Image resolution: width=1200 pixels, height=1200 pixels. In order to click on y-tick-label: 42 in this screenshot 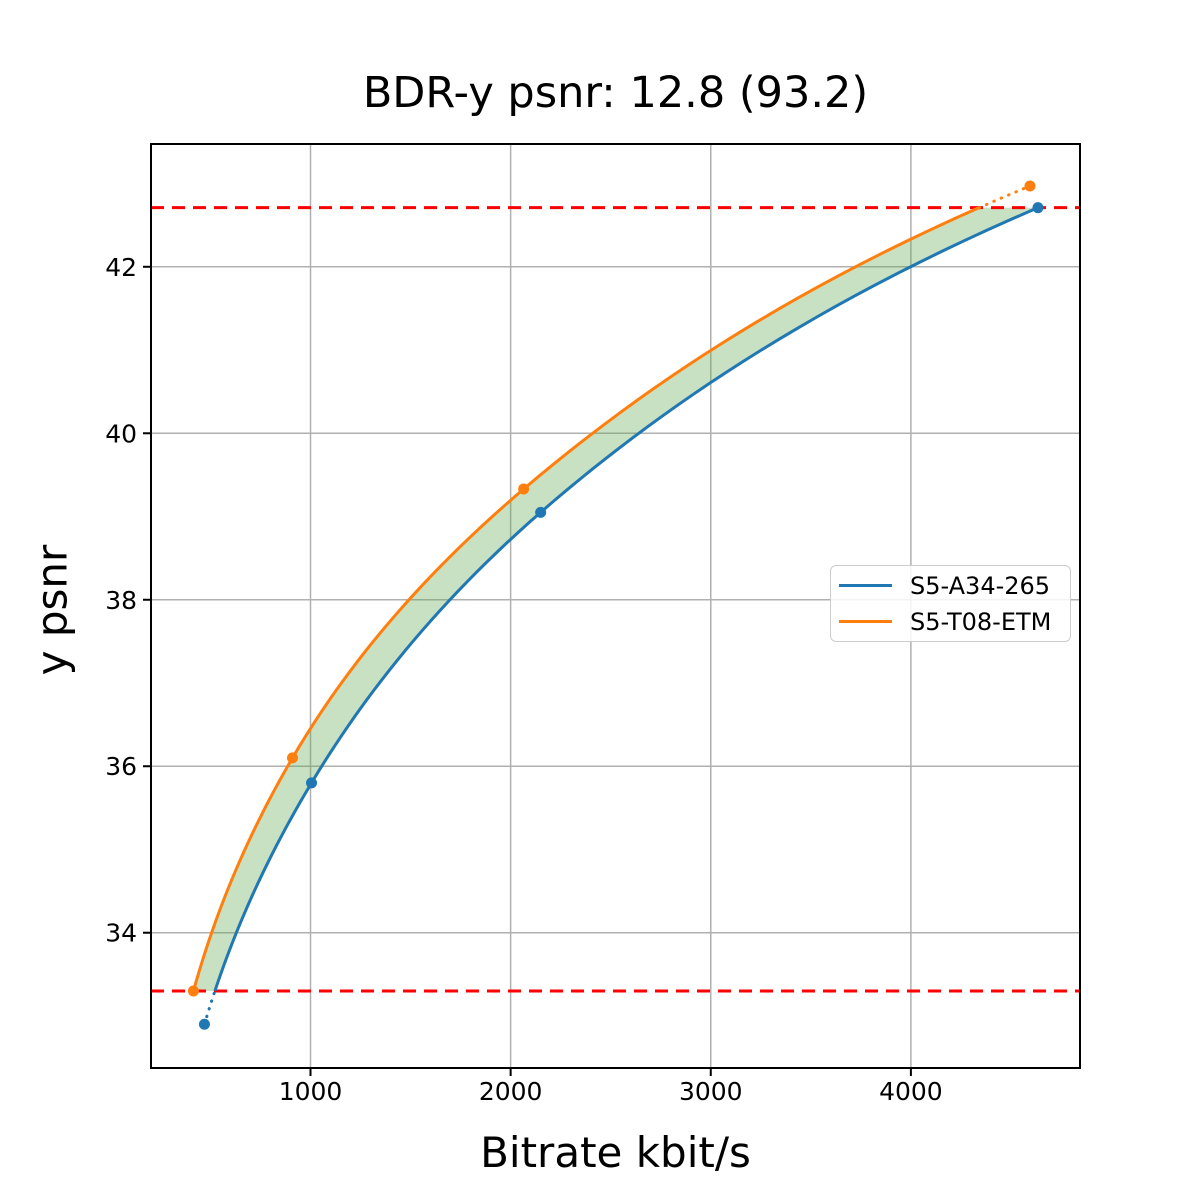, I will do `click(121, 267)`.